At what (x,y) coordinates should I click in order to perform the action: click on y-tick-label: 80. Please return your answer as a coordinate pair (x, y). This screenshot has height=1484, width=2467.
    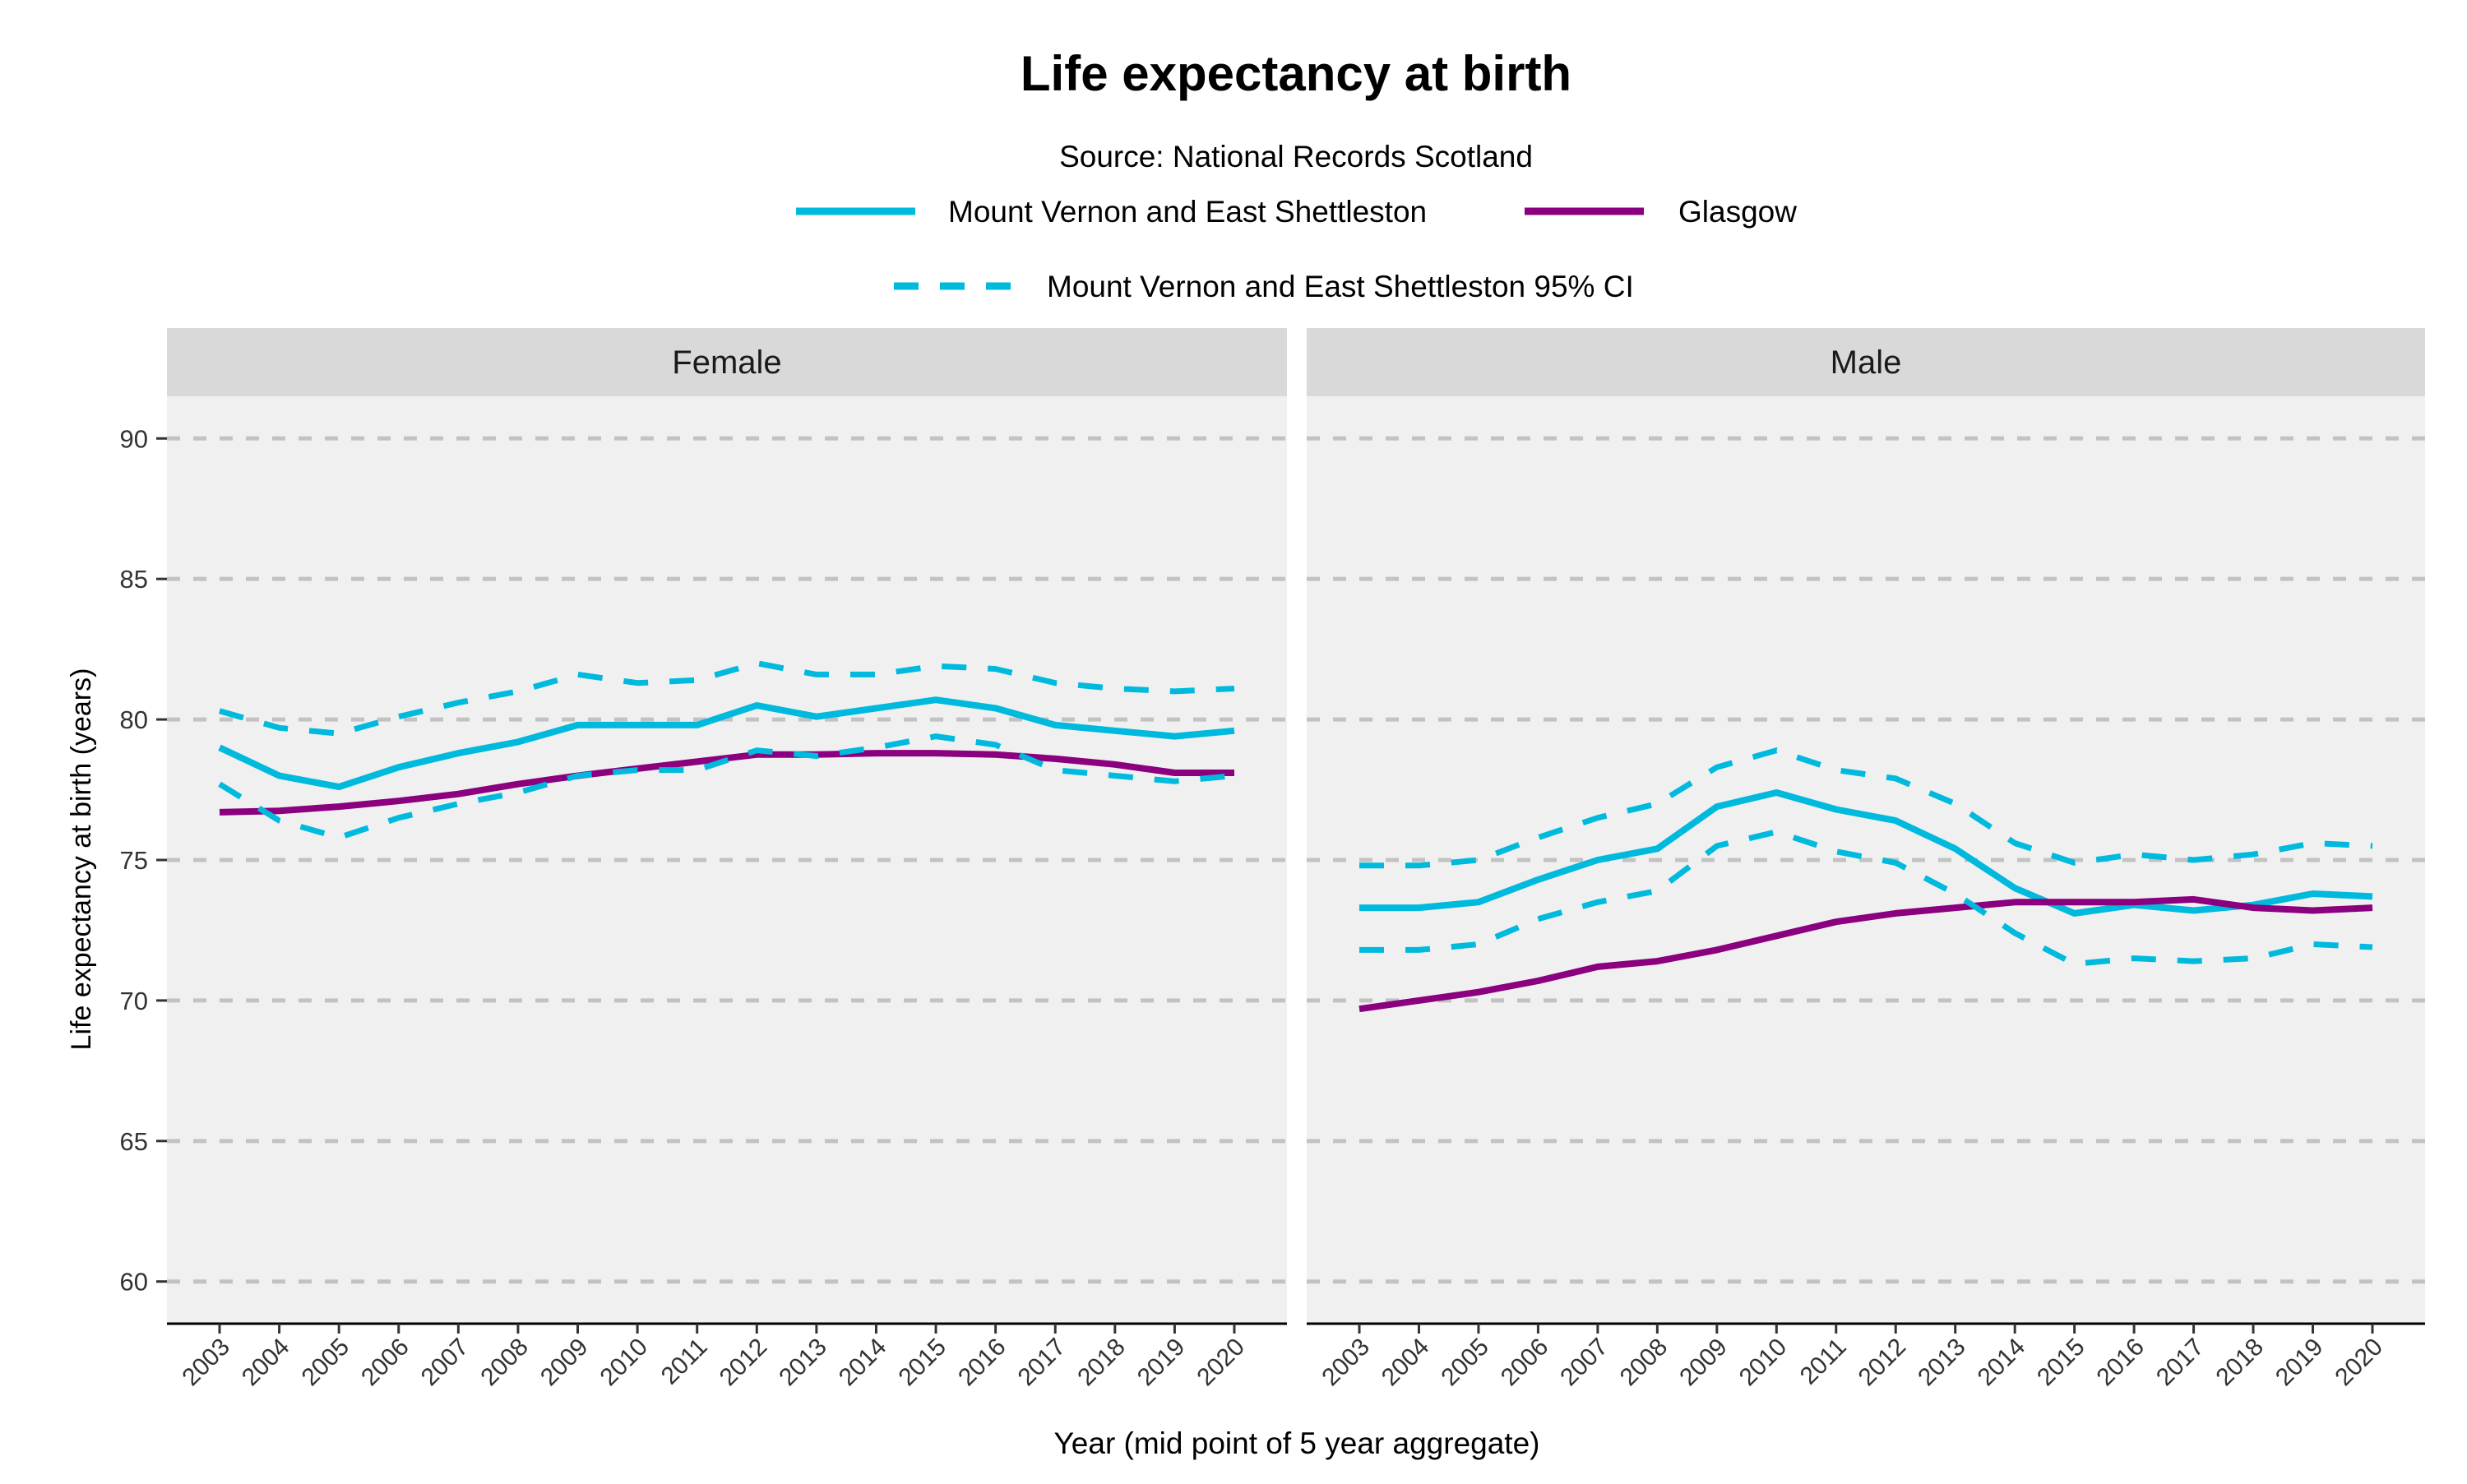
    Looking at the image, I should click on (134, 719).